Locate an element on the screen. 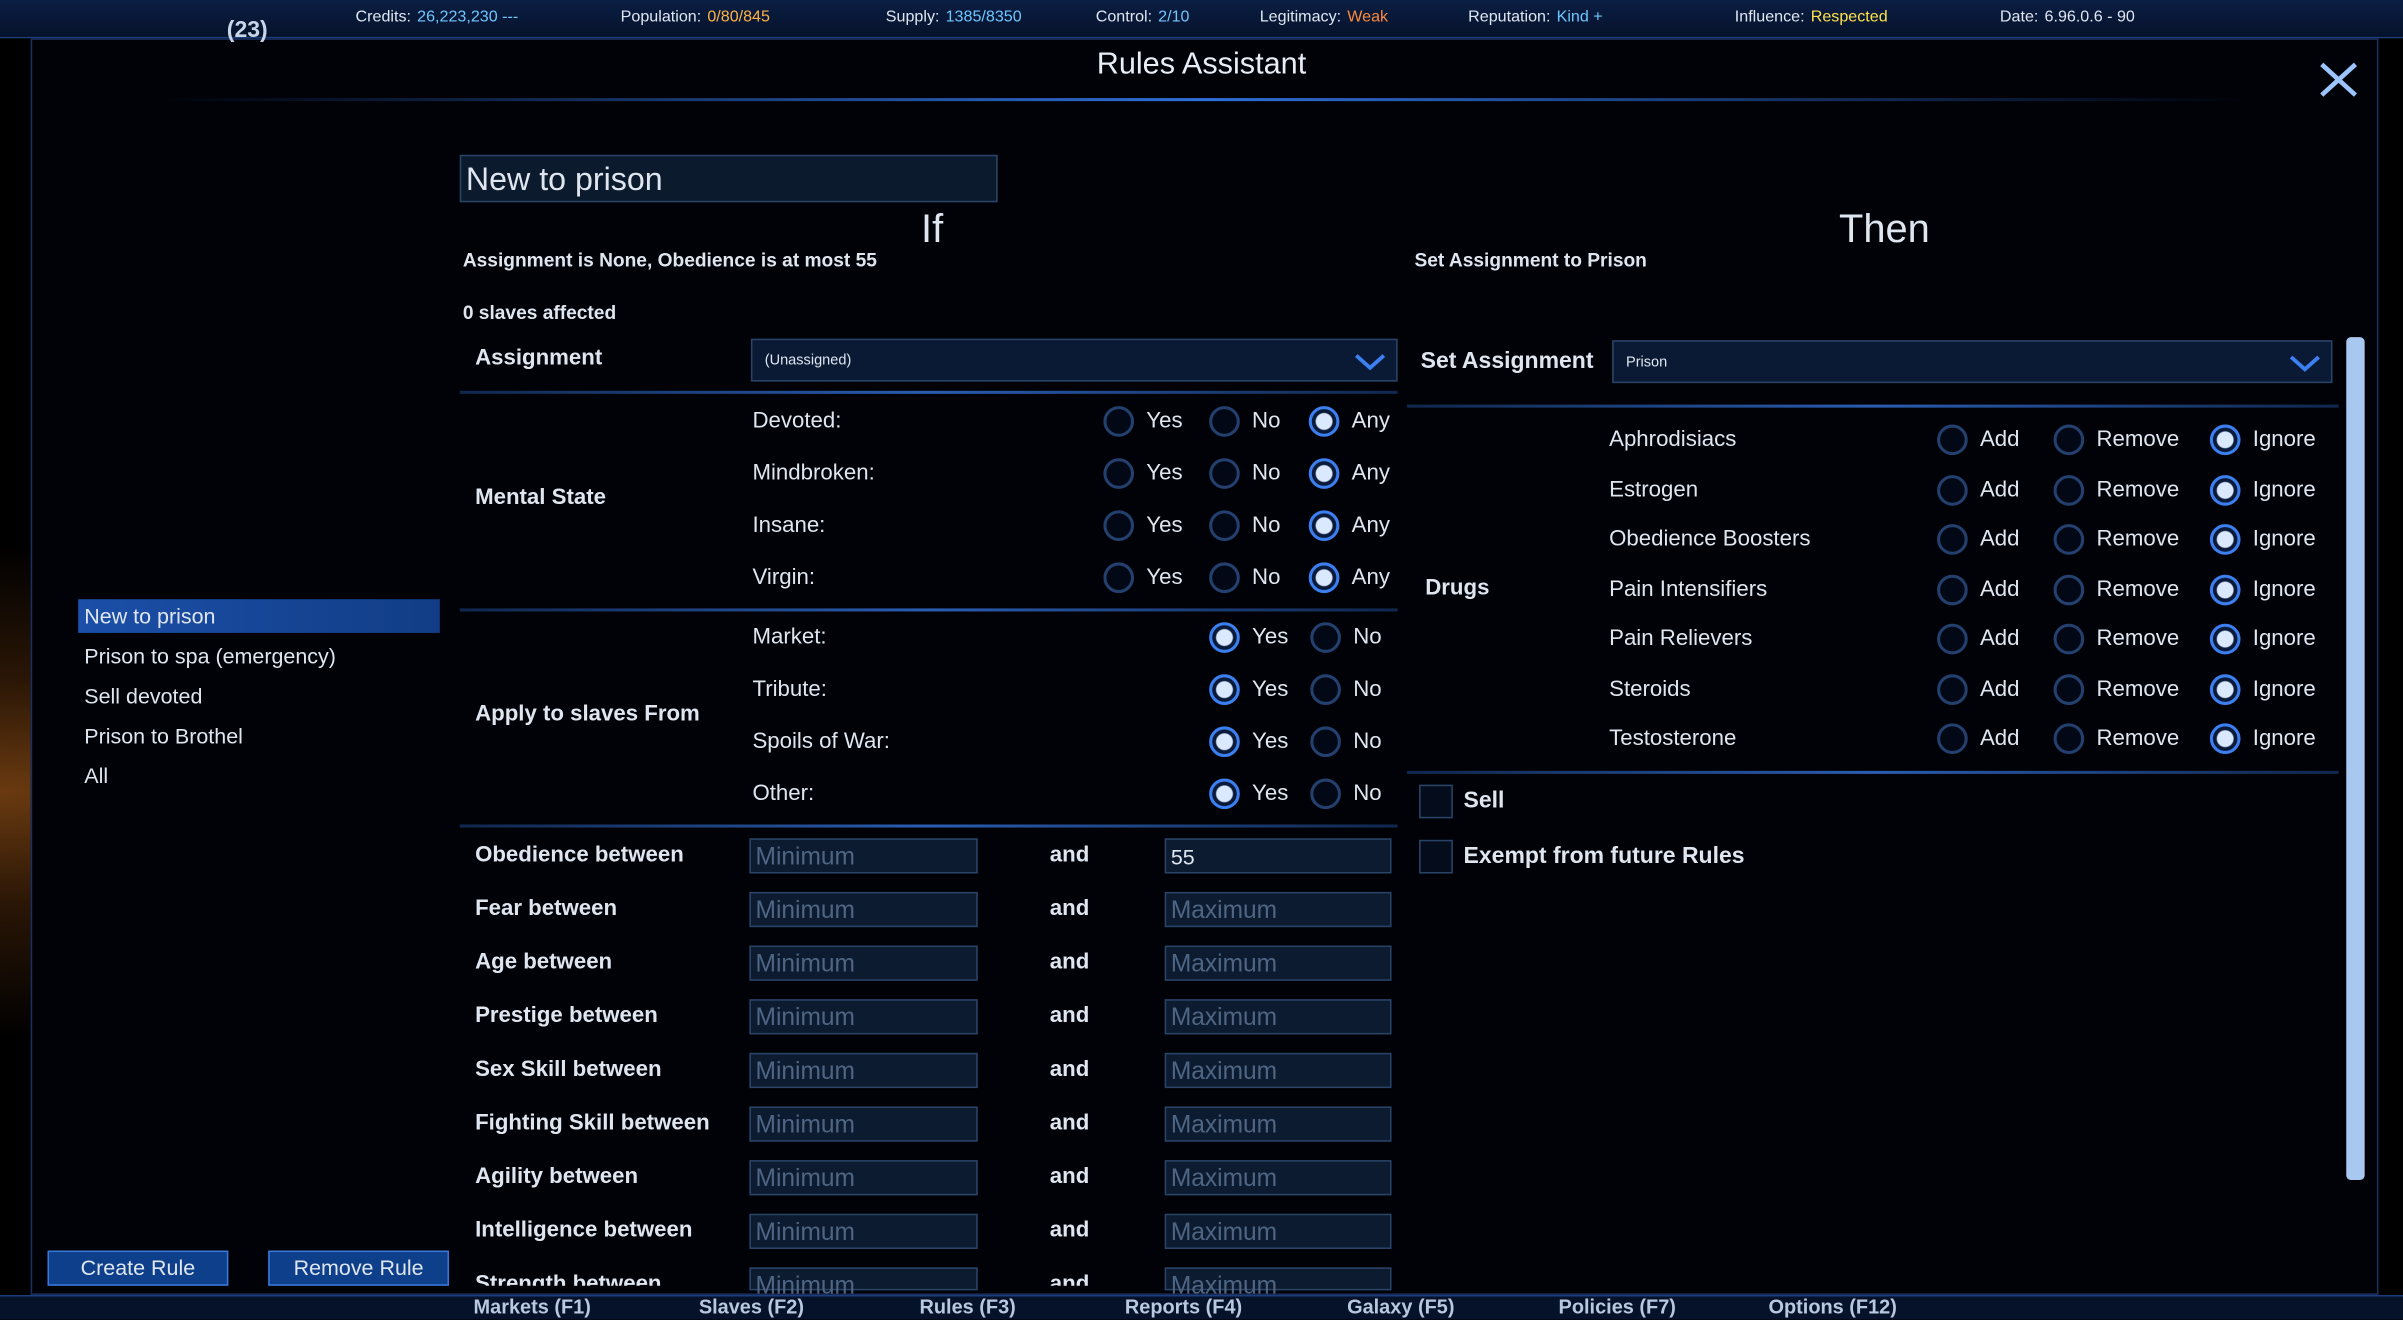 The height and width of the screenshot is (1320, 2403). title-underline is located at coordinates (1203, 100).